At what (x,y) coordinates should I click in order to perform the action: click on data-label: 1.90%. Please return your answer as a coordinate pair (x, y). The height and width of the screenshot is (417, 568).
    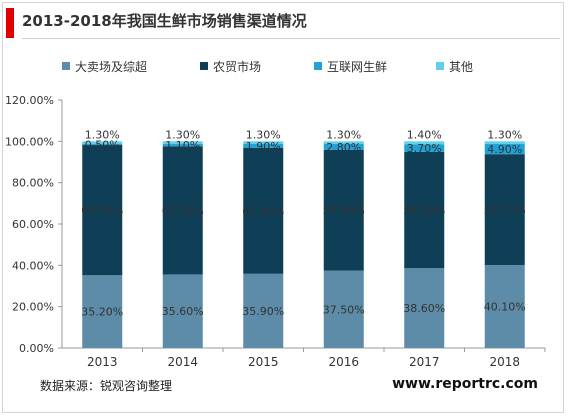
    Looking at the image, I should click on (263, 146).